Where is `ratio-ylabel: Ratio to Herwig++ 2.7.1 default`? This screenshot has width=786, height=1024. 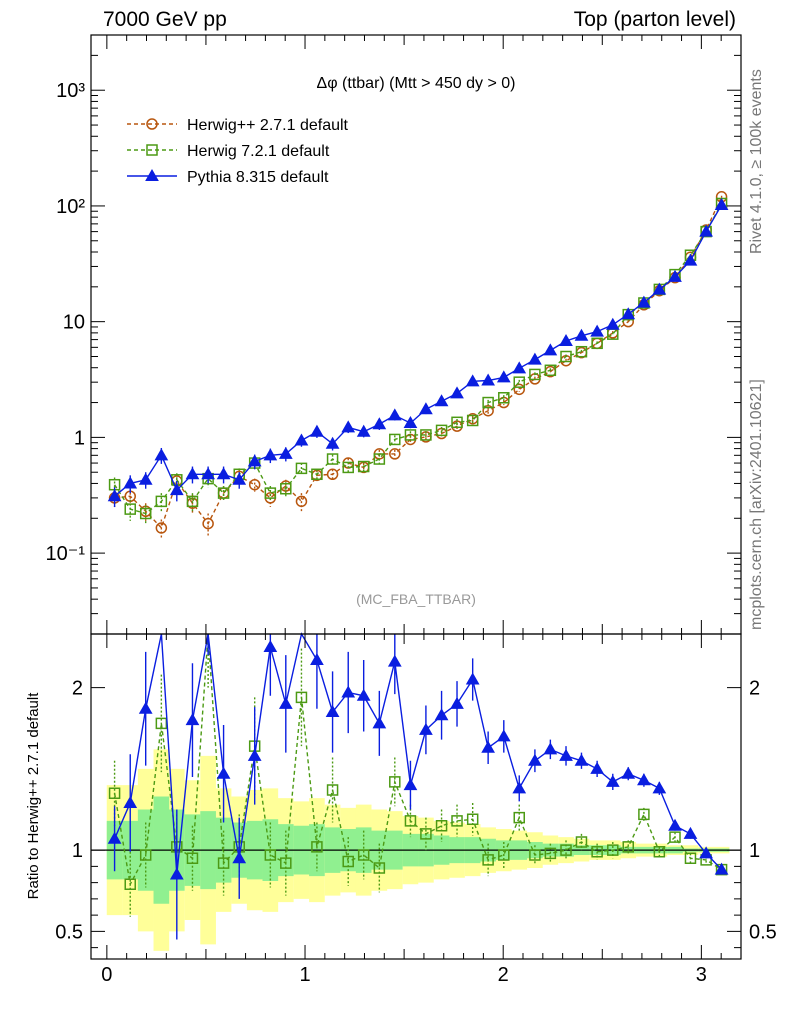
ratio-ylabel: Ratio to Herwig++ 2.7.1 default is located at coordinates (33, 796).